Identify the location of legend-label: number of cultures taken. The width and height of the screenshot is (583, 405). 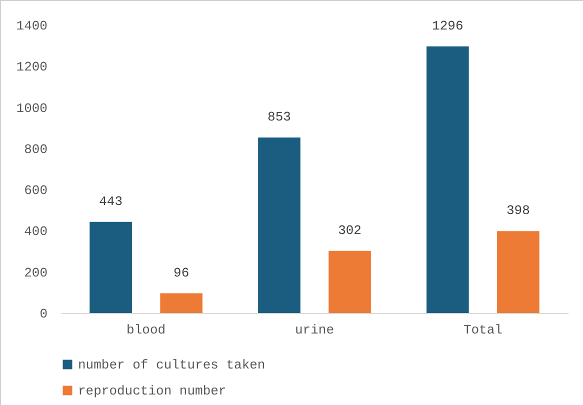
(172, 365).